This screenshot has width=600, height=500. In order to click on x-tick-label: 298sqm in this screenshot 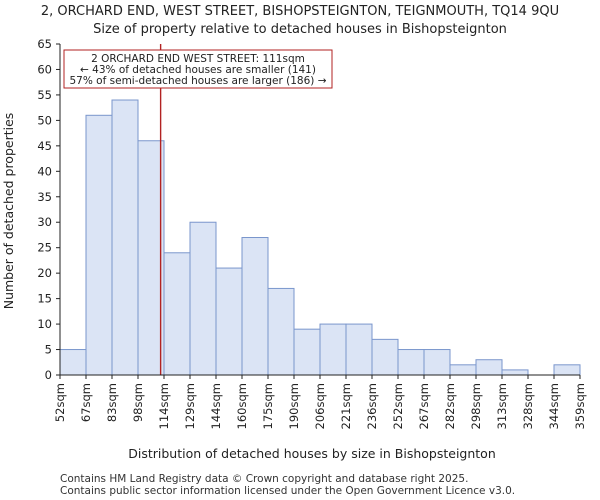, I will do `click(476, 406)`.